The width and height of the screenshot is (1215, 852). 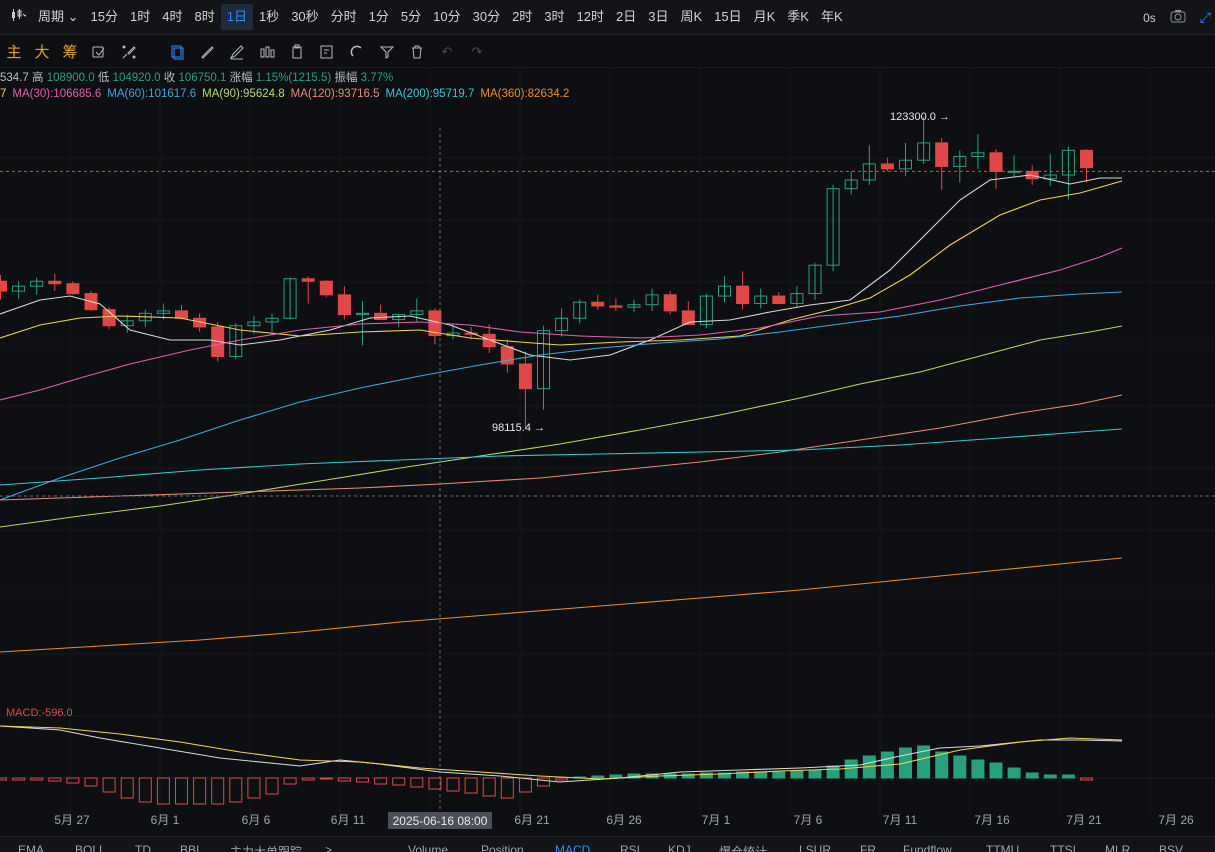 I want to click on indicator-tab-right: BSV, so click(x=1171, y=847).